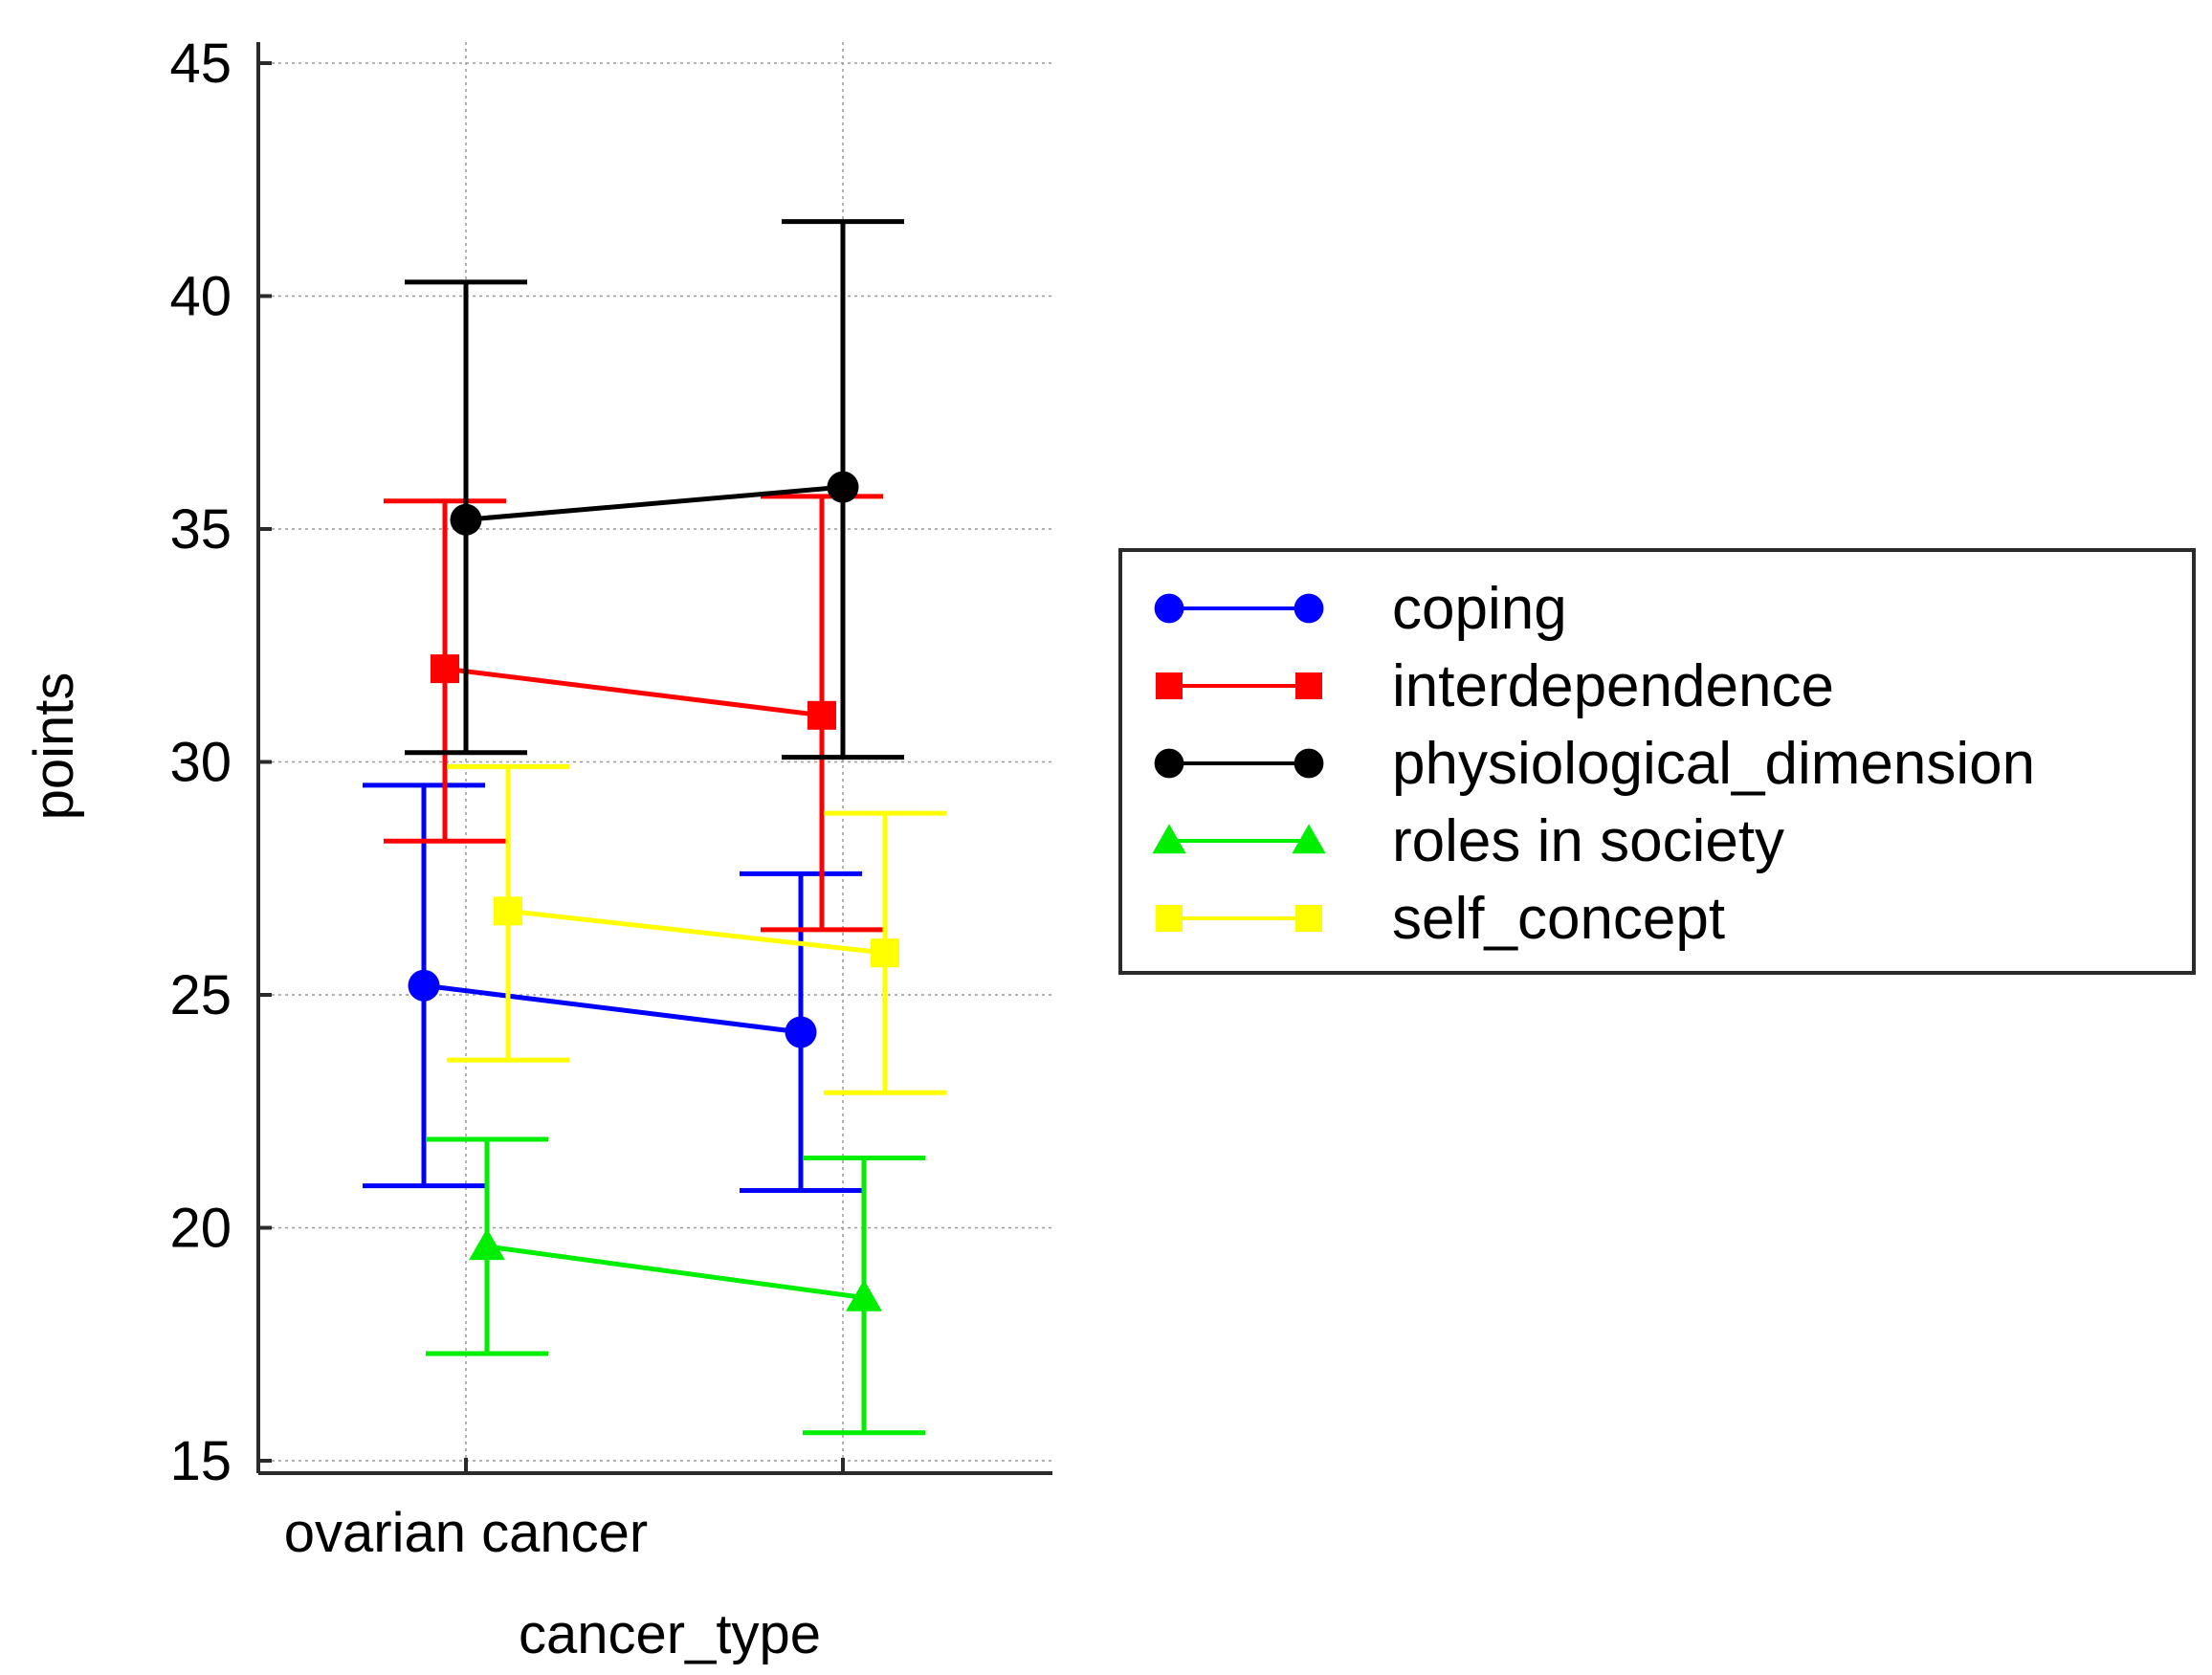 The height and width of the screenshot is (1675, 2212). Describe the element at coordinates (1613, 686) in the screenshot. I see `legend-label: interdependence` at that location.